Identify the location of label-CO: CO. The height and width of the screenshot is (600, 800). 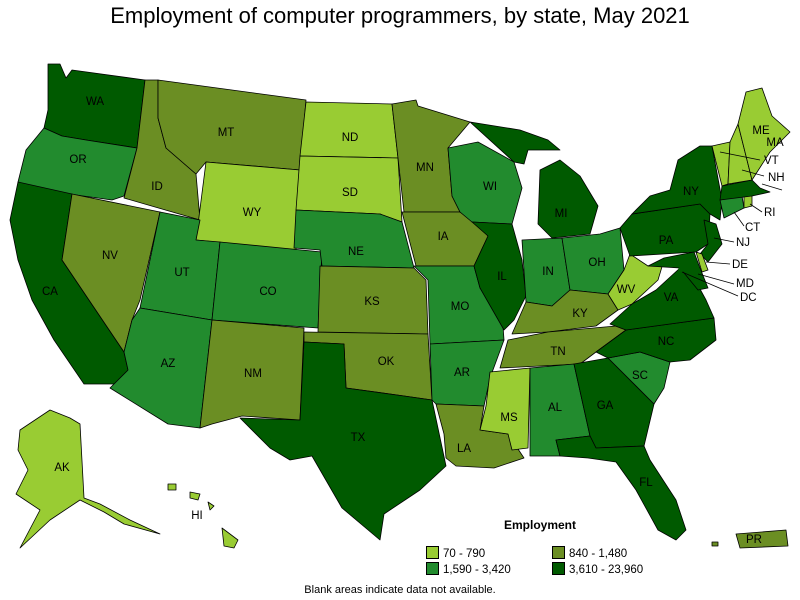
(267, 292).